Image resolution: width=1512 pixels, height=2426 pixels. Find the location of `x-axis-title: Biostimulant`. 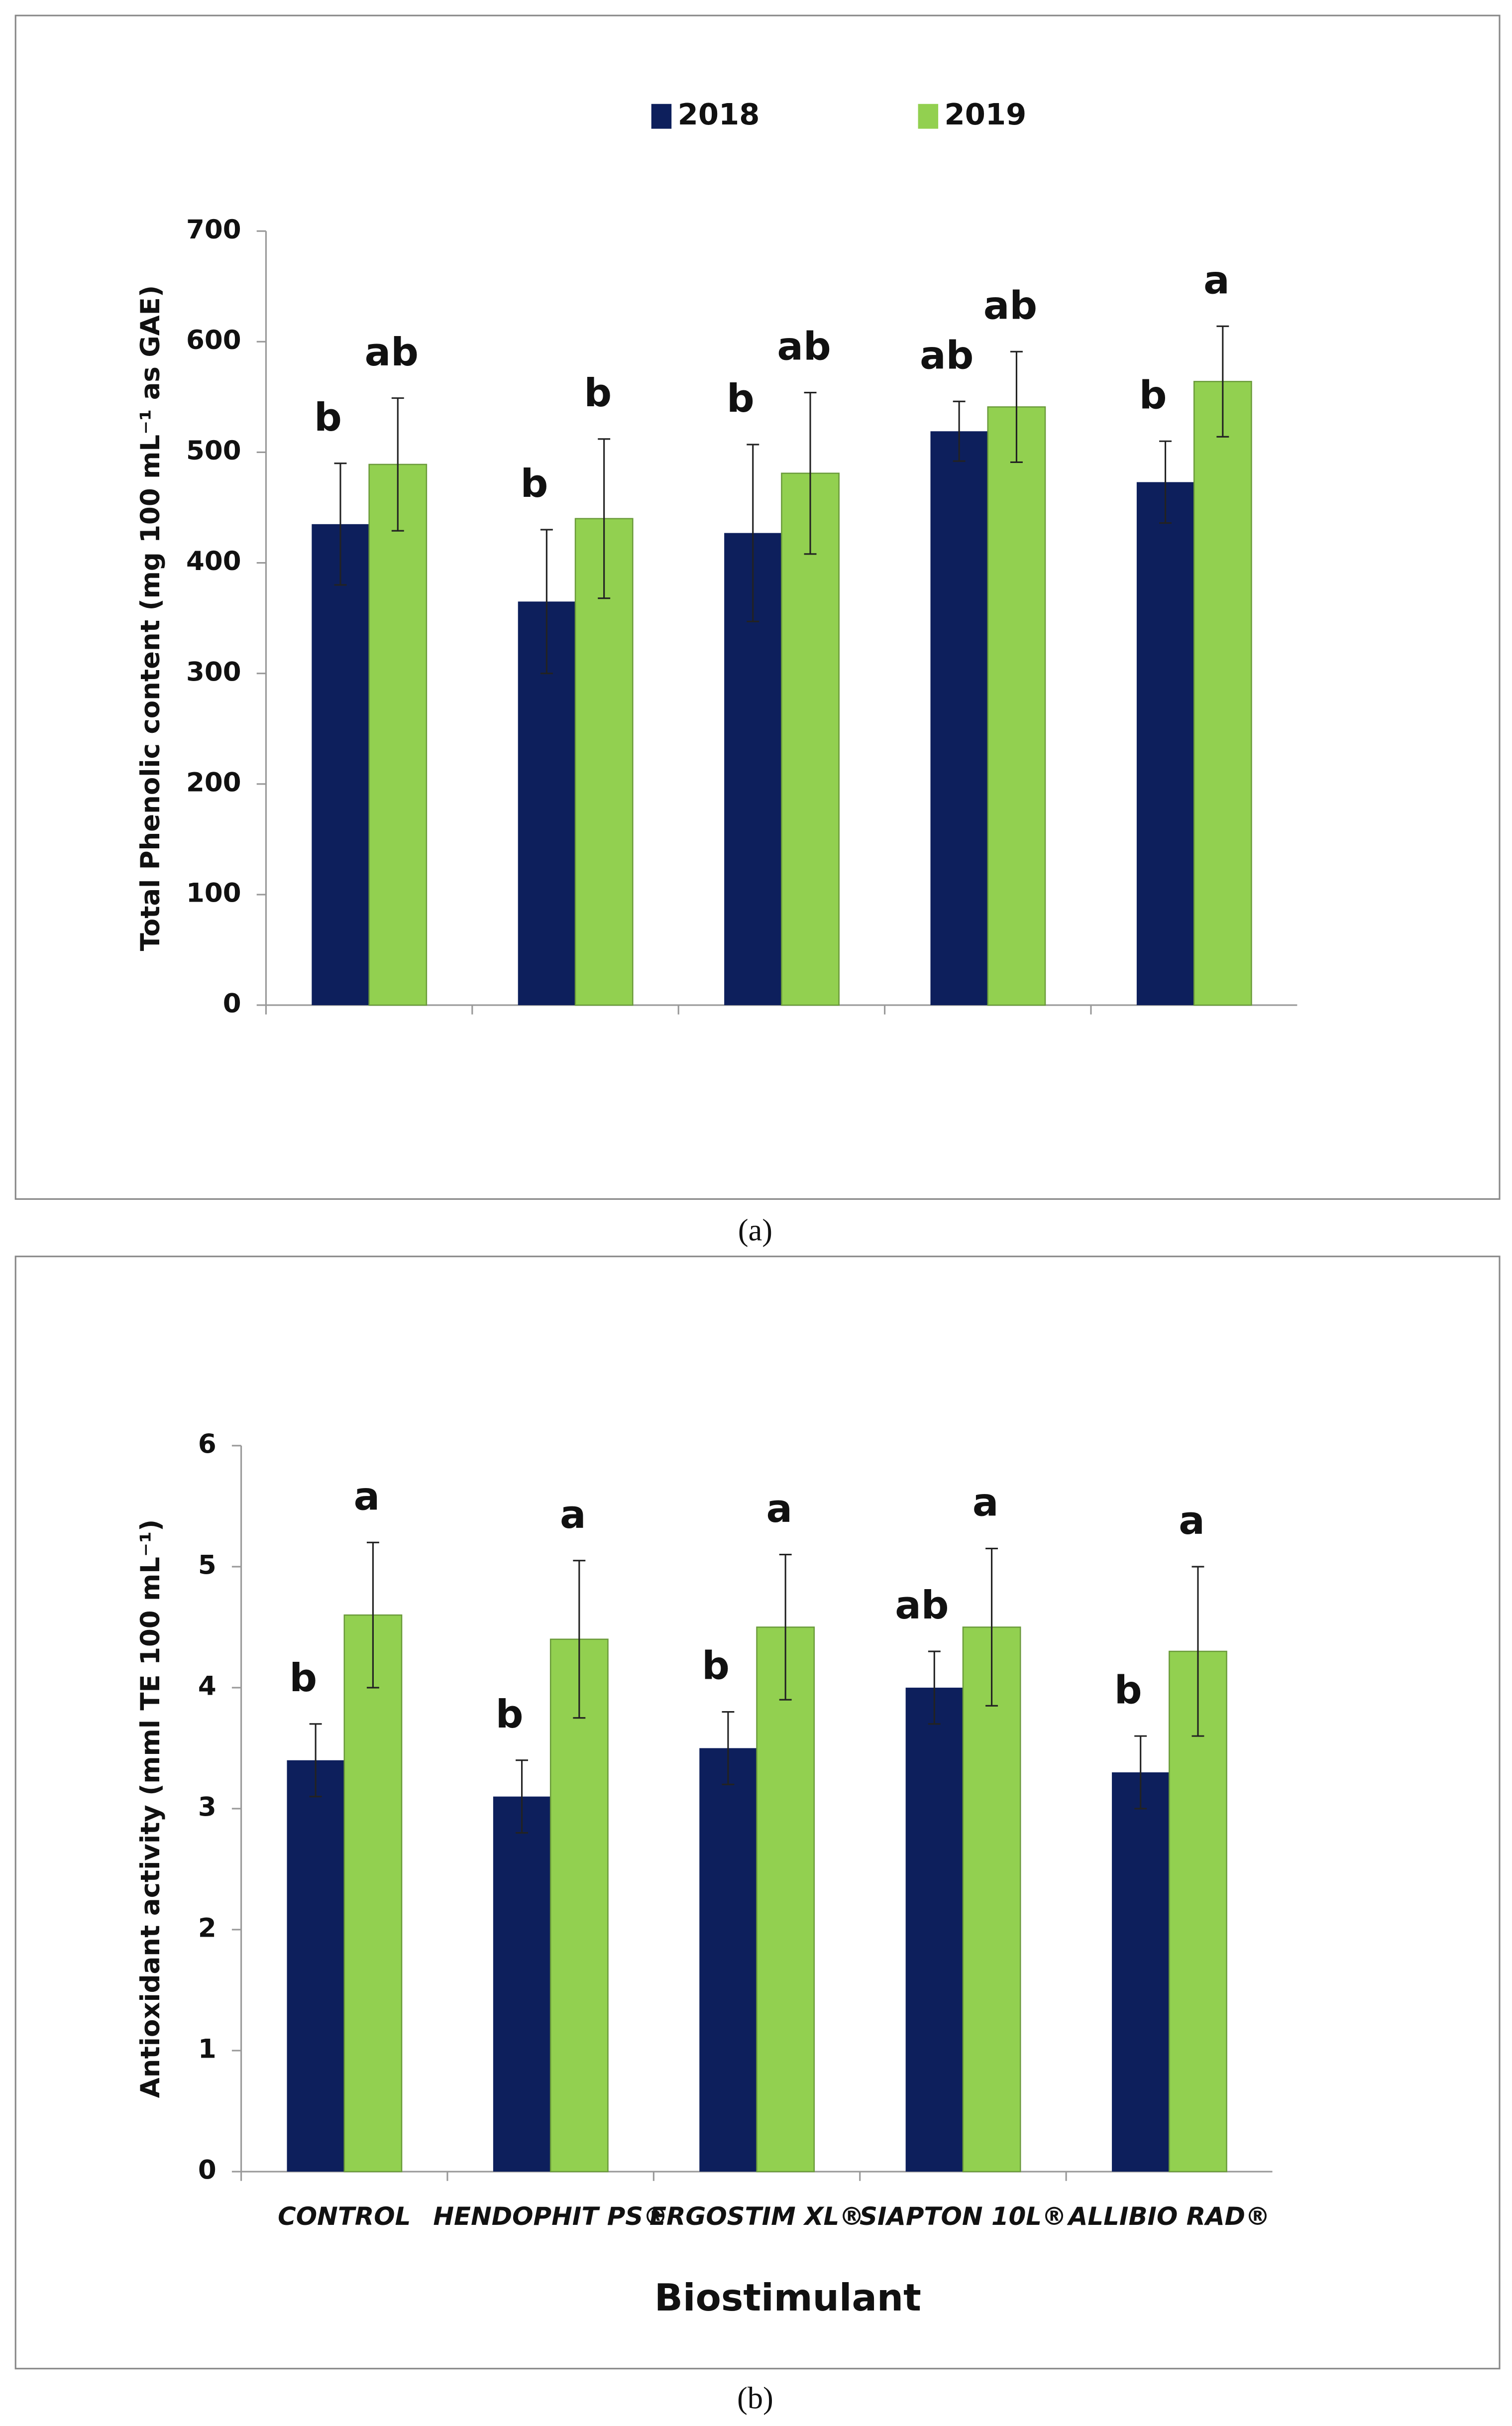

x-axis-title: Biostimulant is located at coordinates (787, 2297).